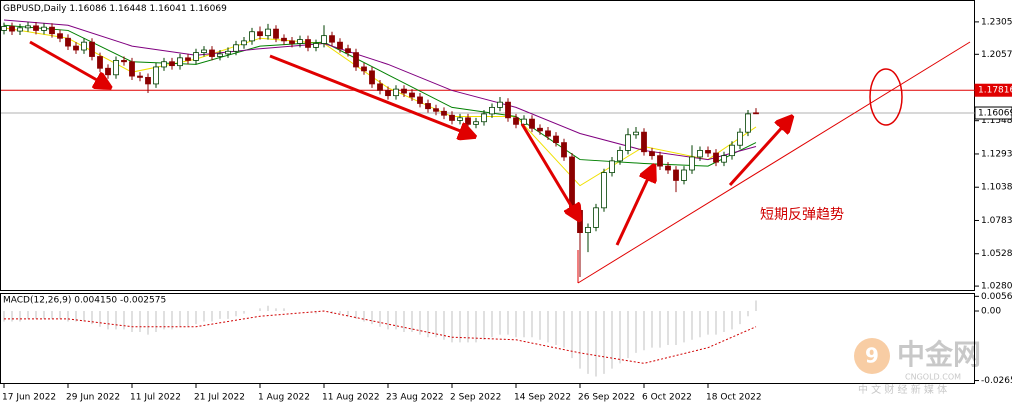 The height and width of the screenshot is (408, 1012). I want to click on annotation-text: 短期反弹趋势, so click(802, 215).